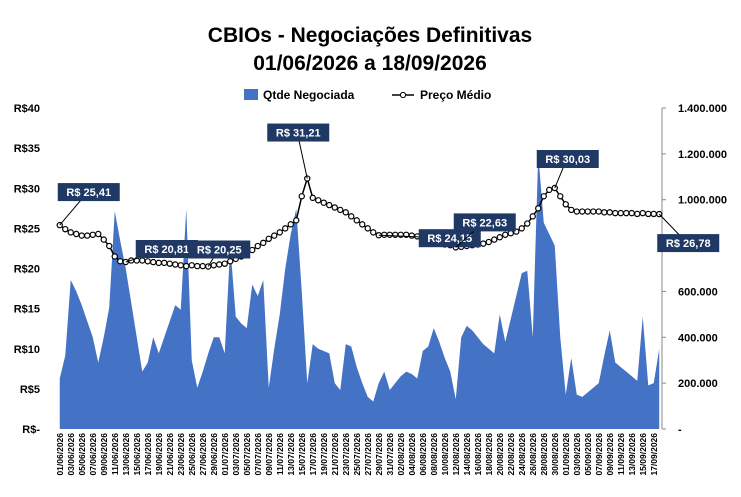 The width and height of the screenshot is (741, 497). Describe the element at coordinates (170, 454) in the screenshot. I see `x-tick-label: 21/06/2026` at that location.